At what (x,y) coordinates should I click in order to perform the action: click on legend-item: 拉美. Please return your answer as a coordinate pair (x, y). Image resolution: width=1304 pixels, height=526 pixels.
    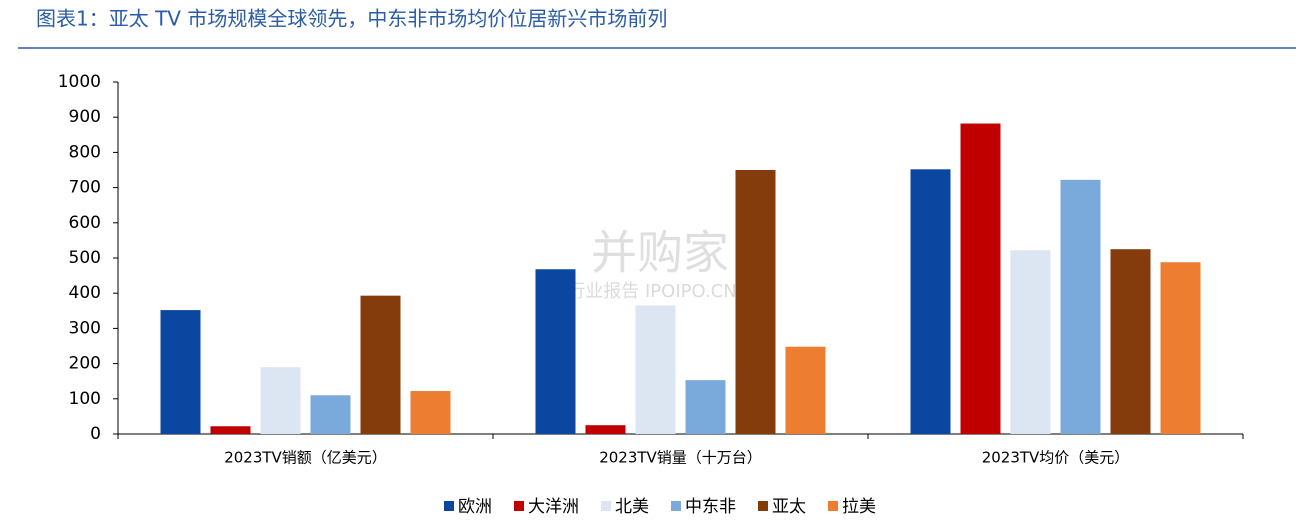
    Looking at the image, I should click on (852, 507).